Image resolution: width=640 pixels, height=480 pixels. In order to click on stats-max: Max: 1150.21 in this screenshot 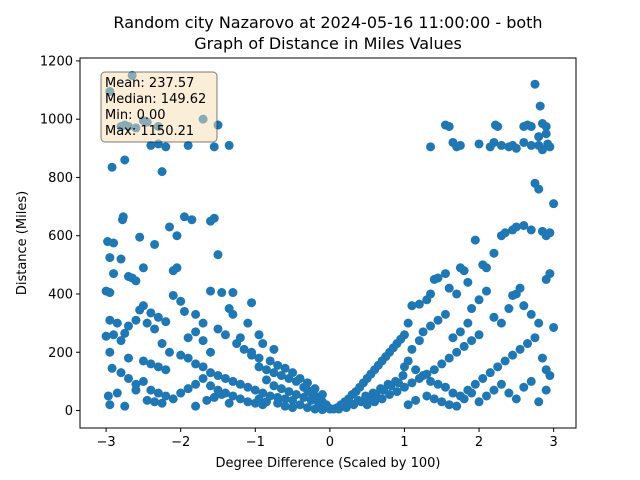, I will do `click(149, 131)`.